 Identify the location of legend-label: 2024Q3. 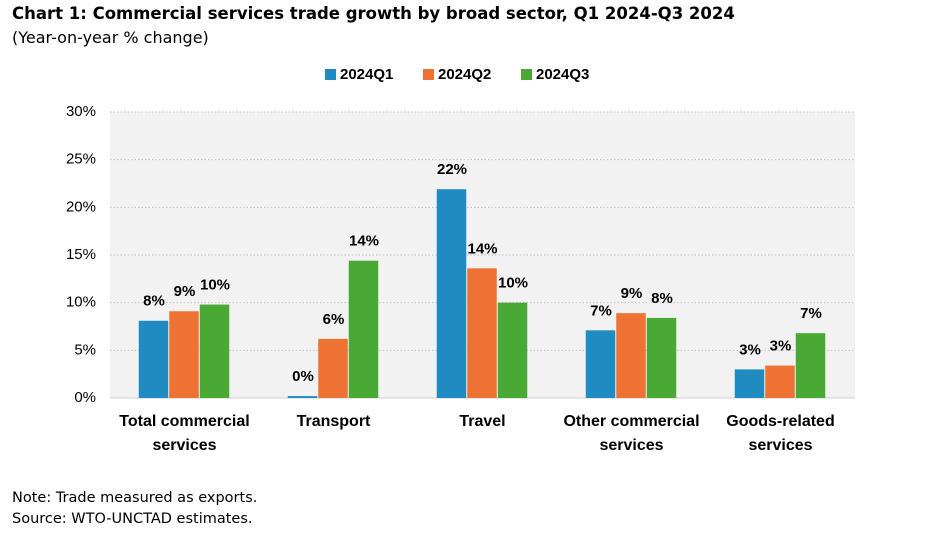
(562, 74).